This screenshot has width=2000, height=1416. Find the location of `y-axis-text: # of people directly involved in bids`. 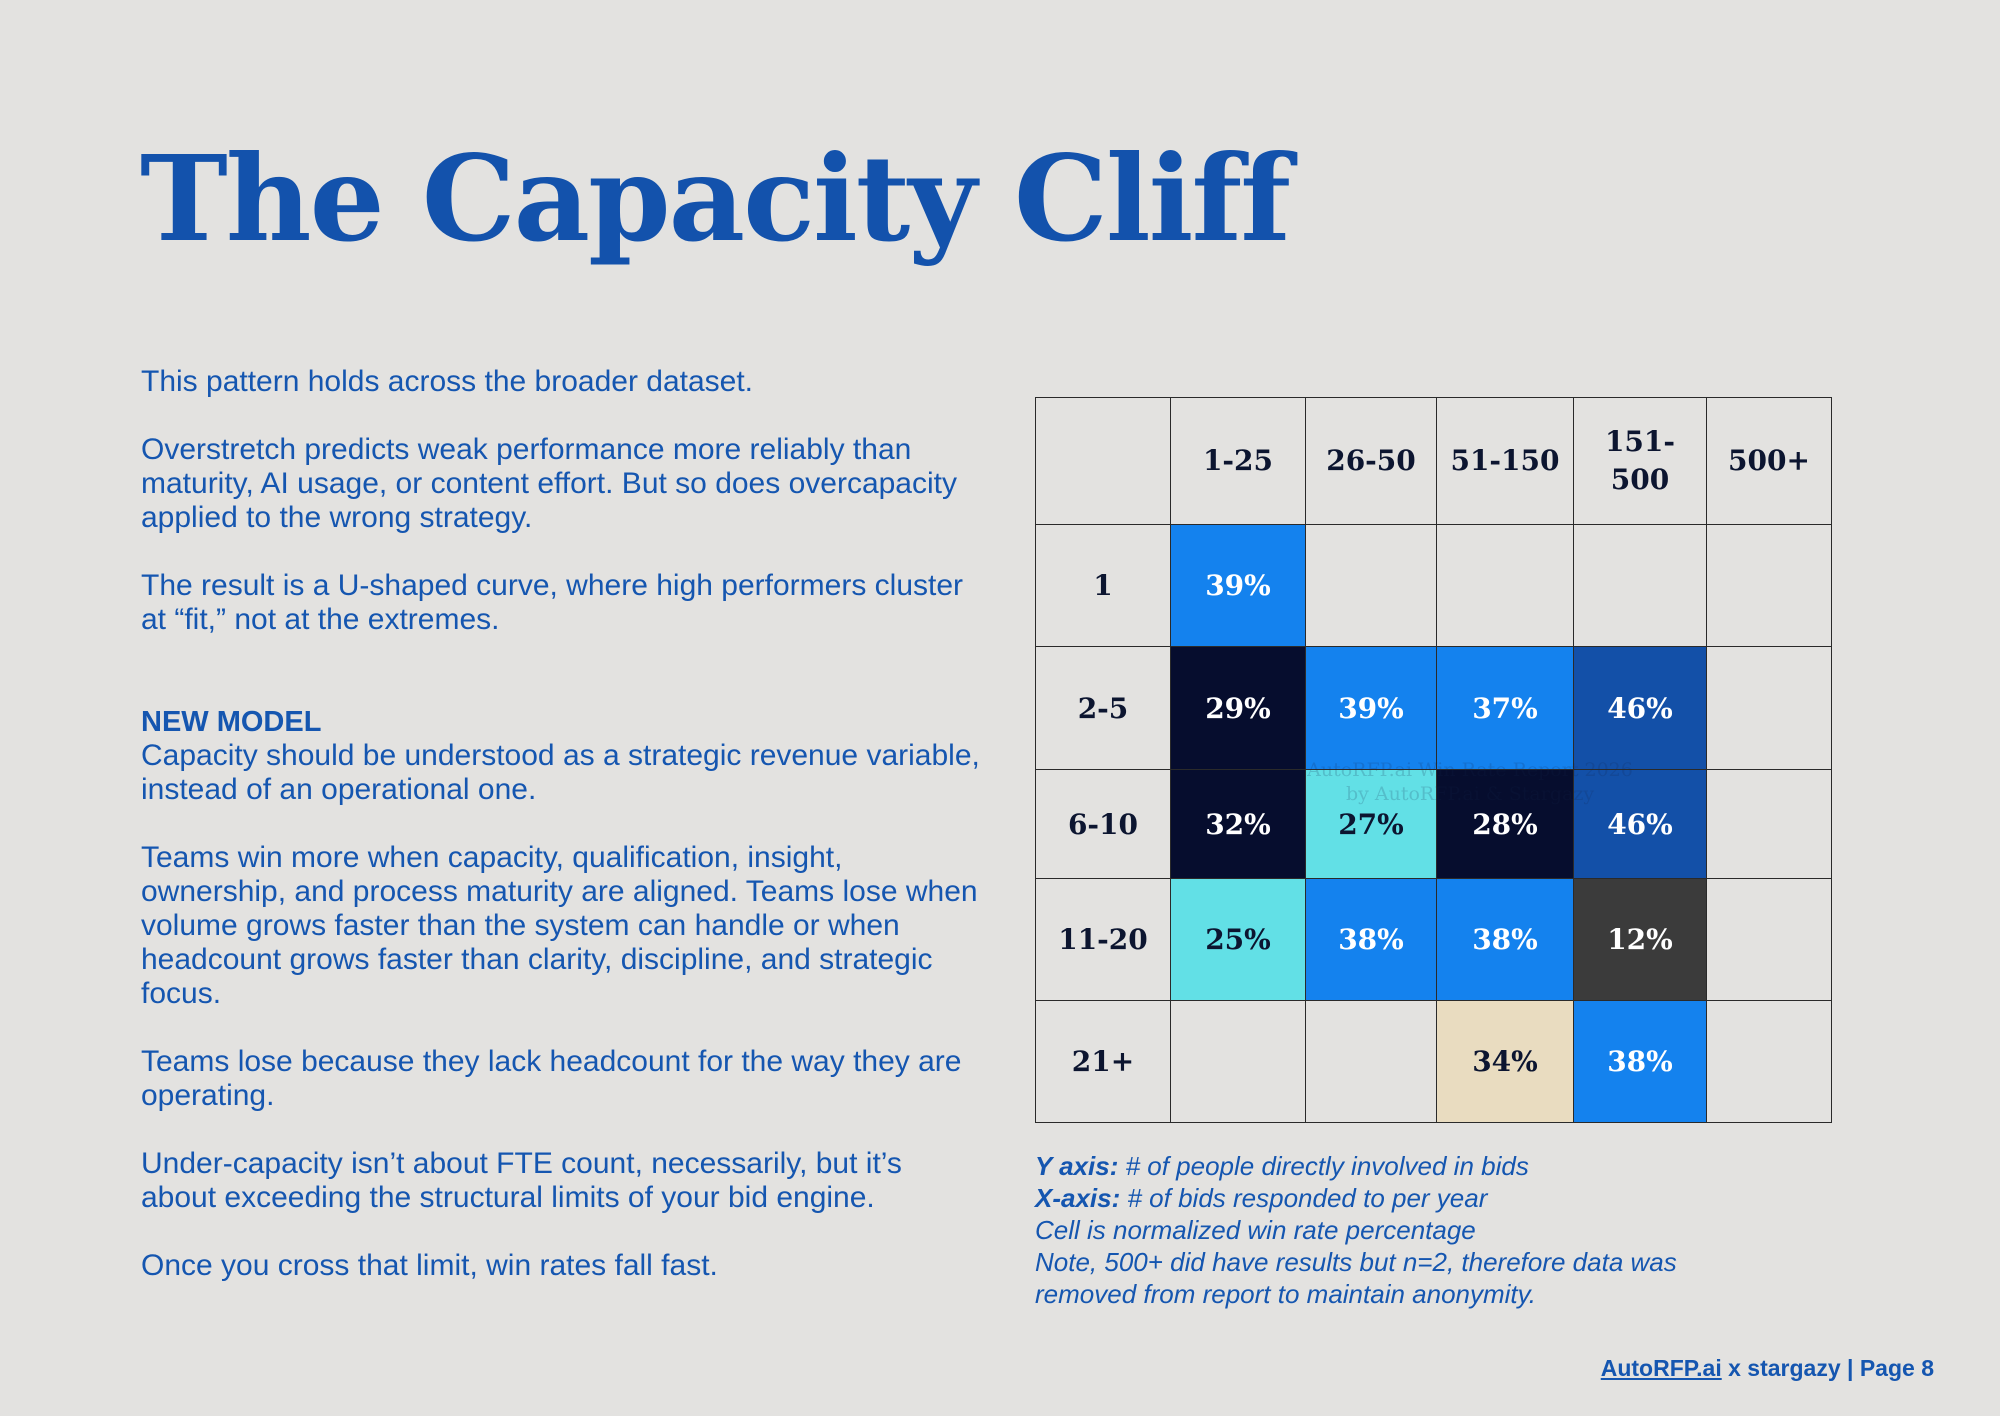

y-axis-text: # of people directly involved in bids is located at coordinates (1323, 1166).